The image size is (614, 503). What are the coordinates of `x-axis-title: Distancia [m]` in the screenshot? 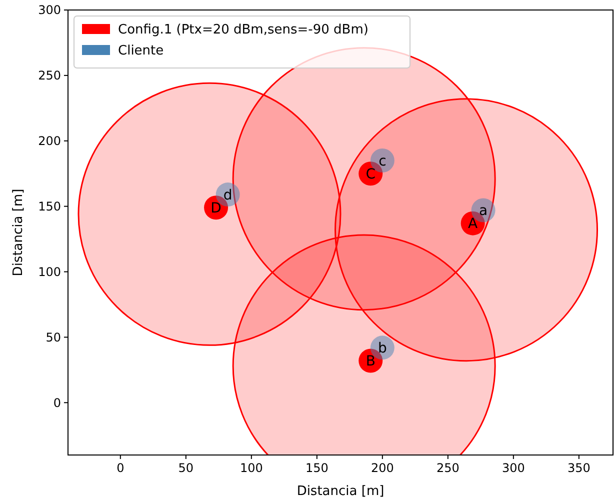 It's located at (340, 491).